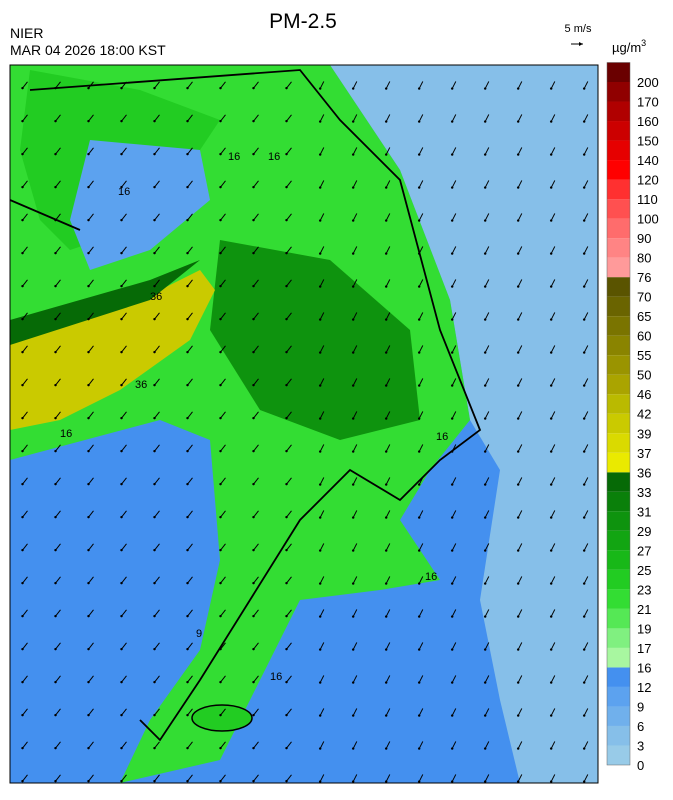 This screenshot has width=673, height=800. I want to click on level-label: 76, so click(644, 277).